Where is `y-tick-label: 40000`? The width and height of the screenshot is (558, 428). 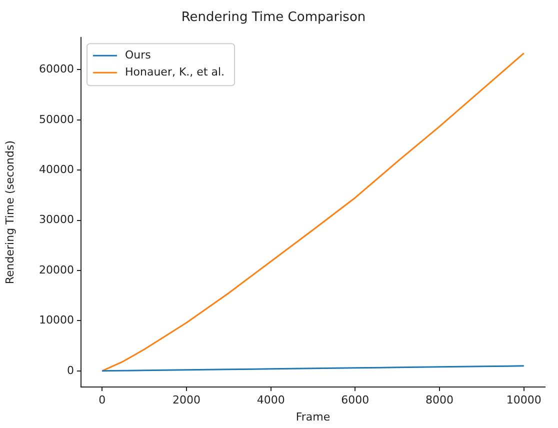
y-tick-label: 40000 is located at coordinates (56, 169).